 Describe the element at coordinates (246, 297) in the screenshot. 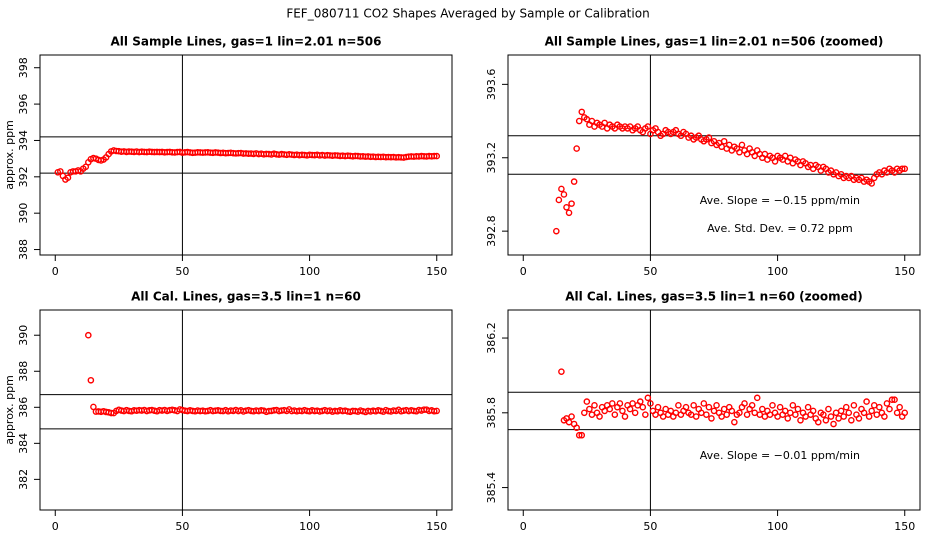

I see `panel-title: All Cal. Lines, gas=3.5 lin=1 n=60` at that location.